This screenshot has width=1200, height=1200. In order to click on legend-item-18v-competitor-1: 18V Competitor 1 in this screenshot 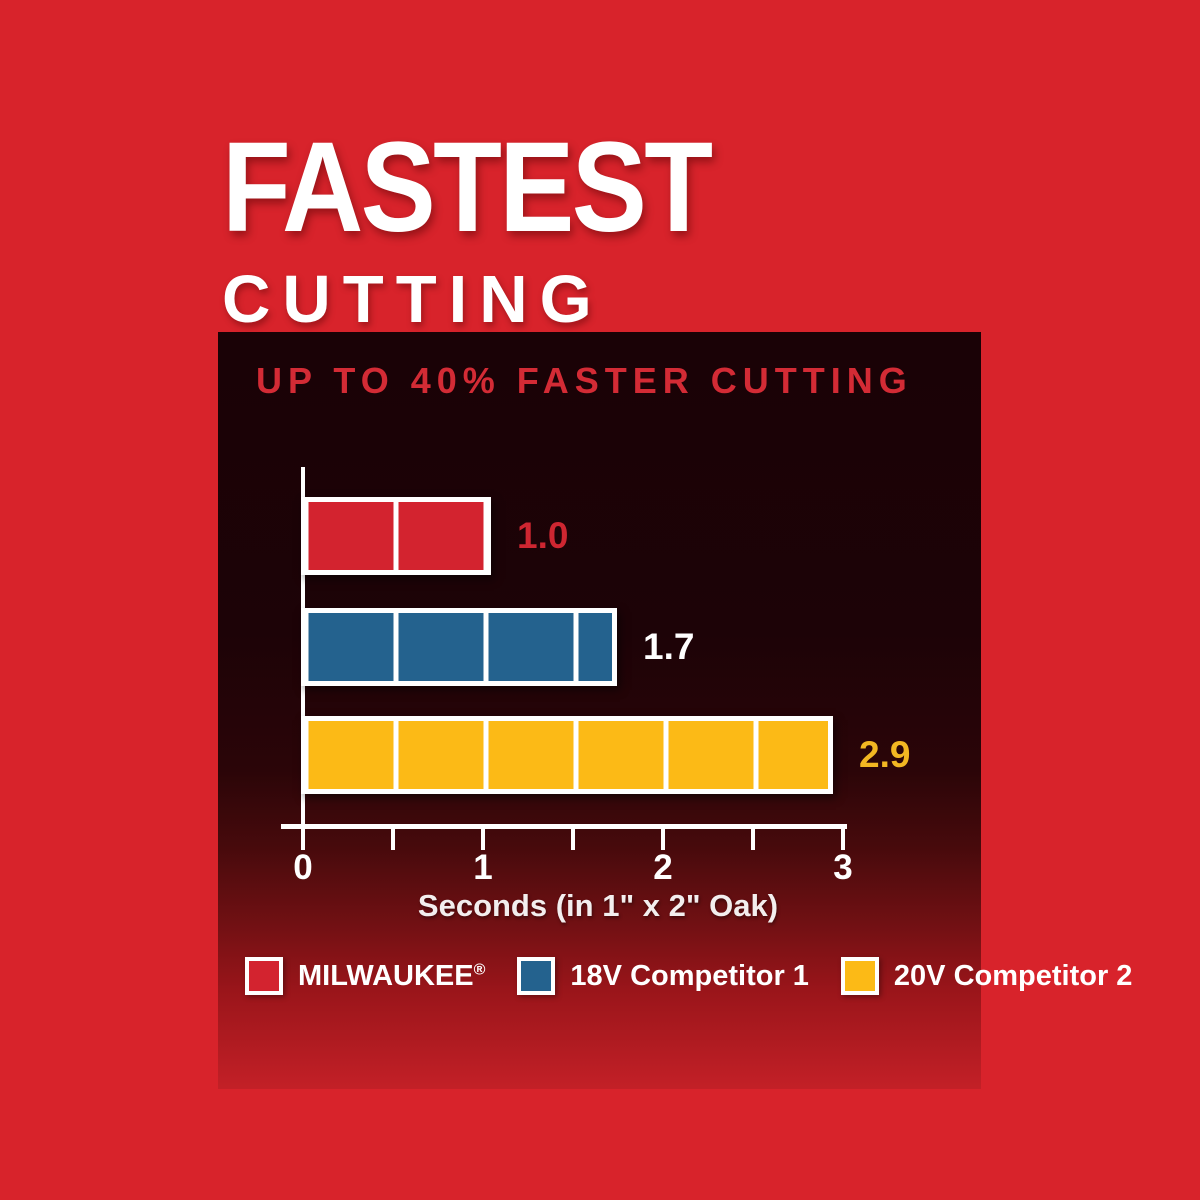, I will do `click(663, 976)`.